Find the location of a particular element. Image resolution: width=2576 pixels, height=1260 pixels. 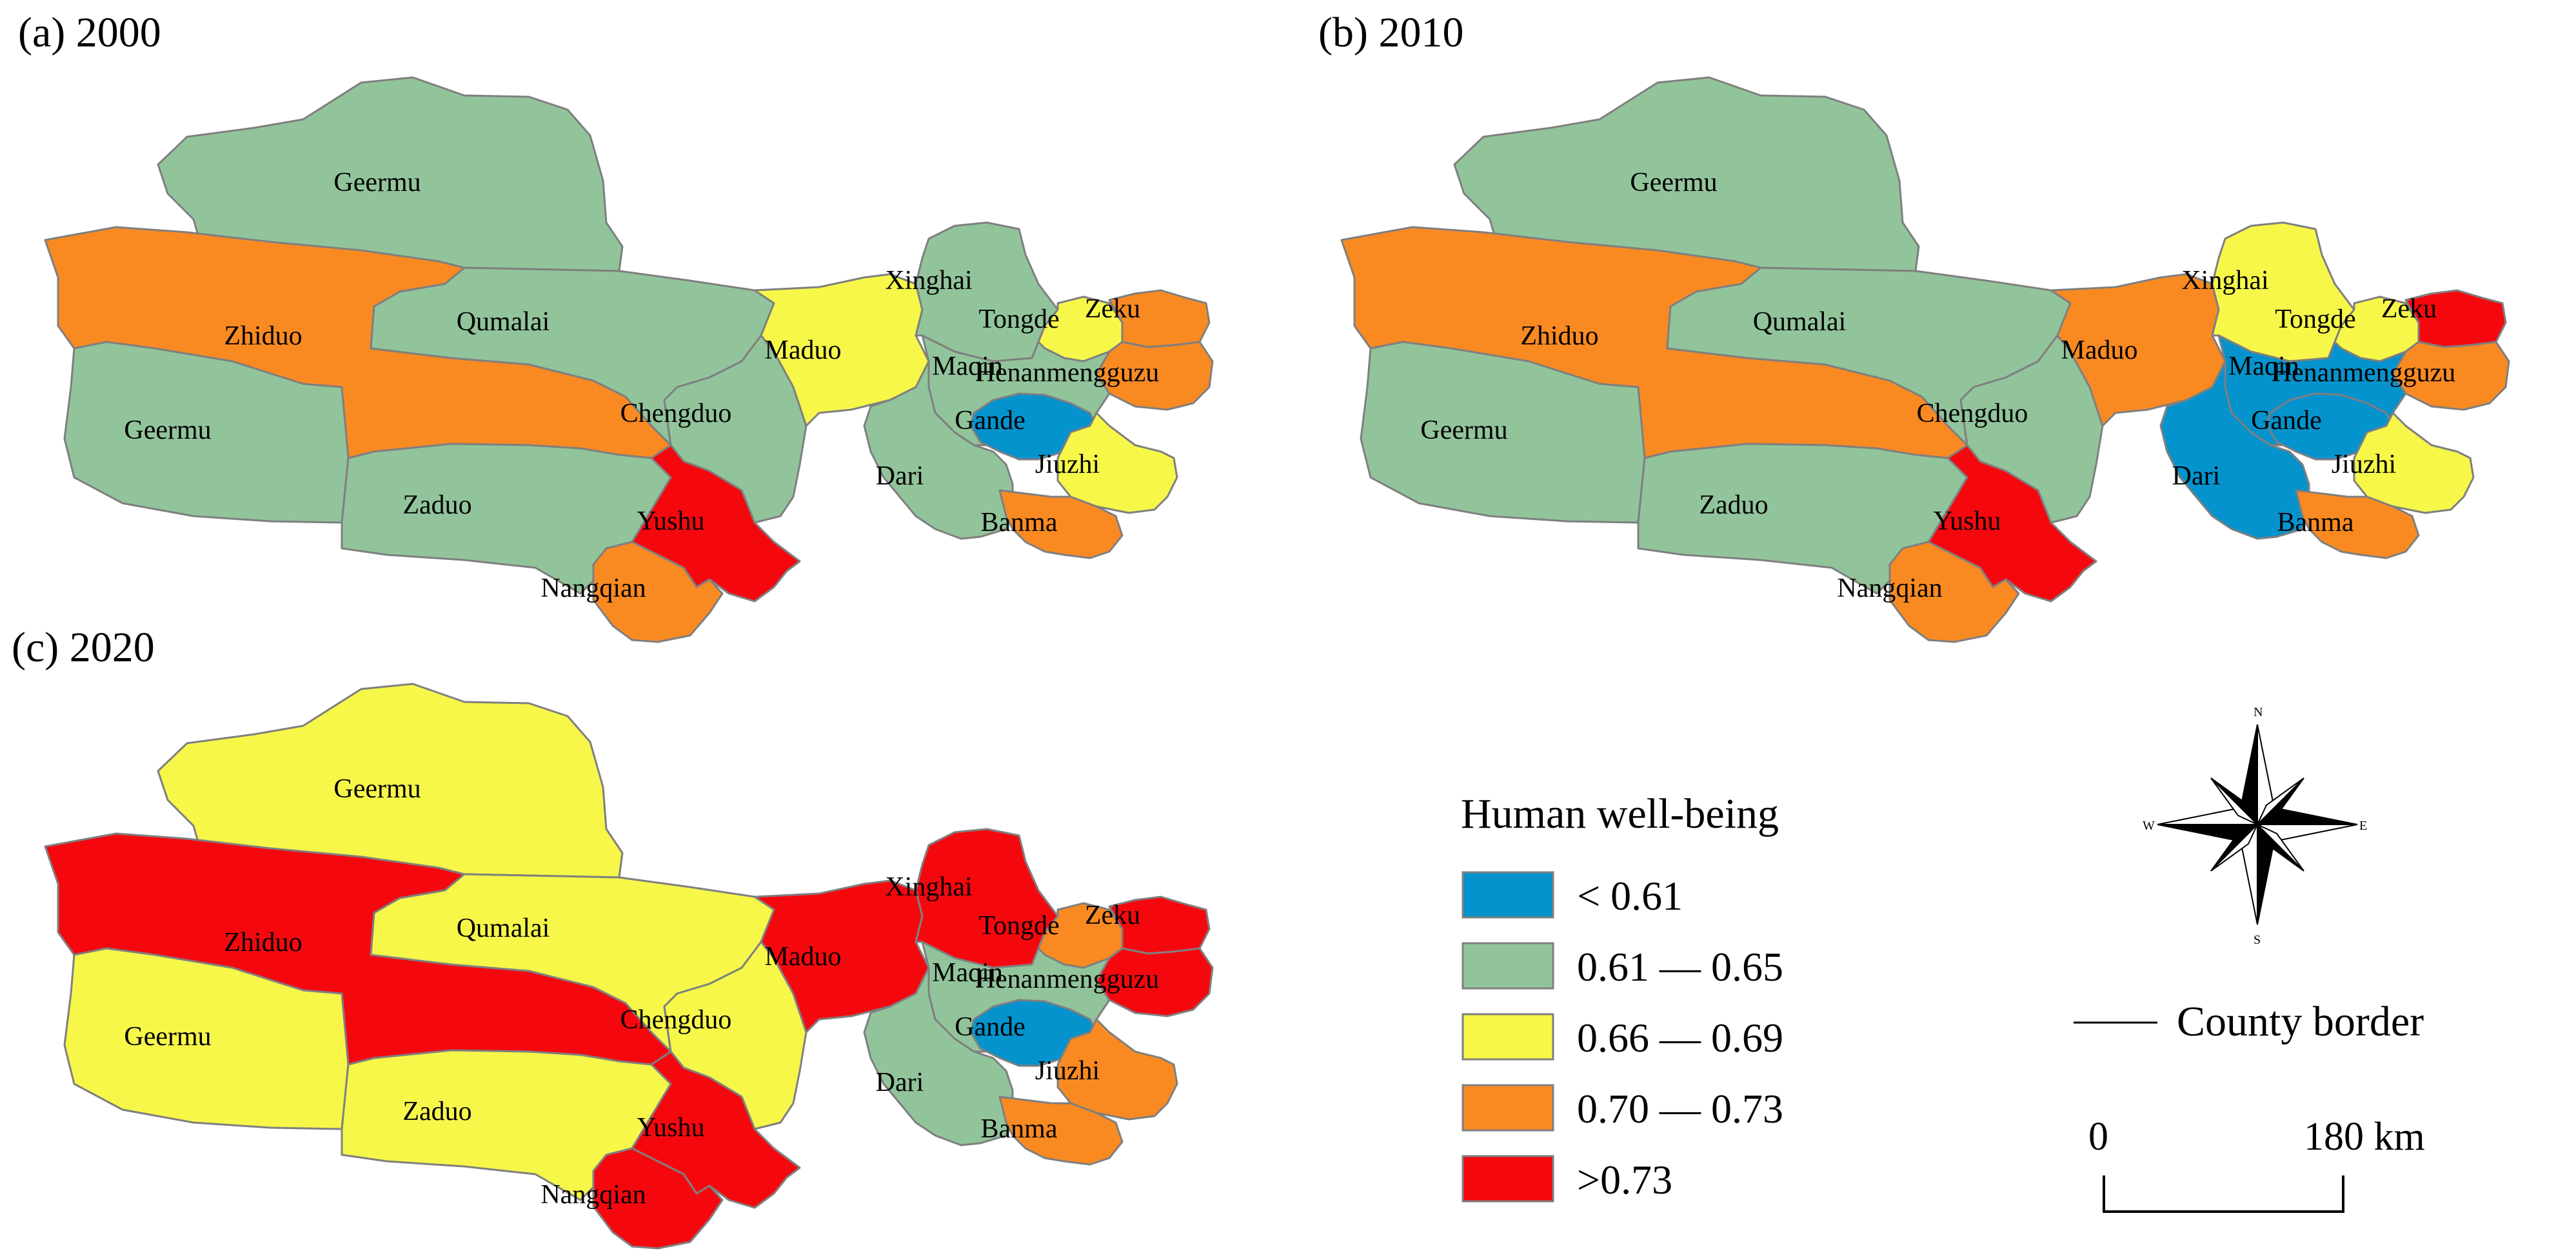

legend-label: 0.66 — 0.69 is located at coordinates (1680, 1038).